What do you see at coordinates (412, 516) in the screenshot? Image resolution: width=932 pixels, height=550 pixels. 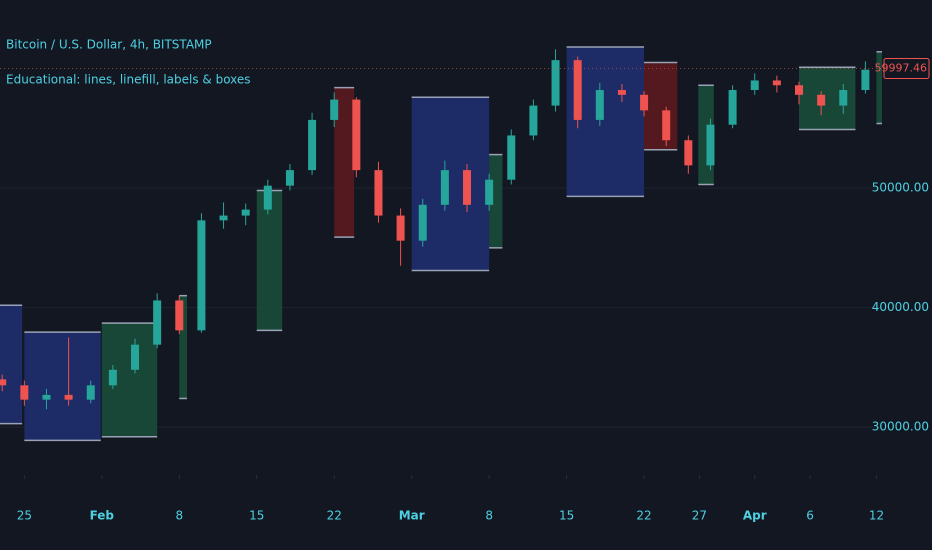 I see `x-tick-label: Mar` at bounding box center [412, 516].